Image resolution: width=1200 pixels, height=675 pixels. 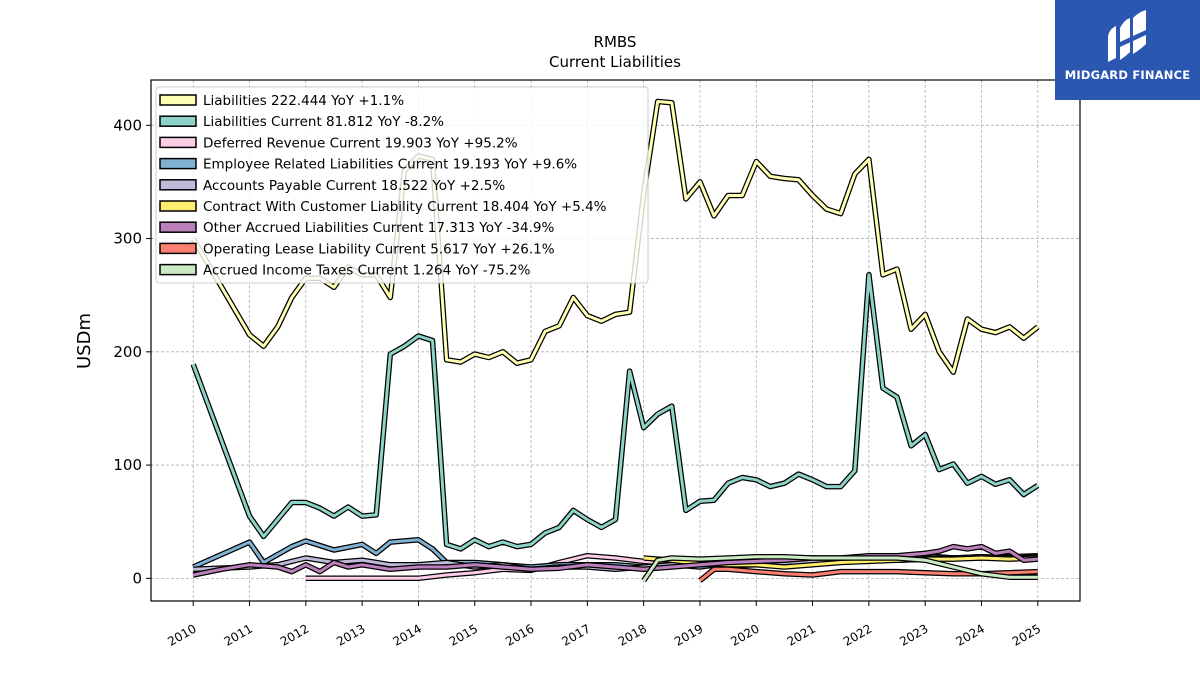 I want to click on x-tick-label: 2024, so click(x=970, y=634).